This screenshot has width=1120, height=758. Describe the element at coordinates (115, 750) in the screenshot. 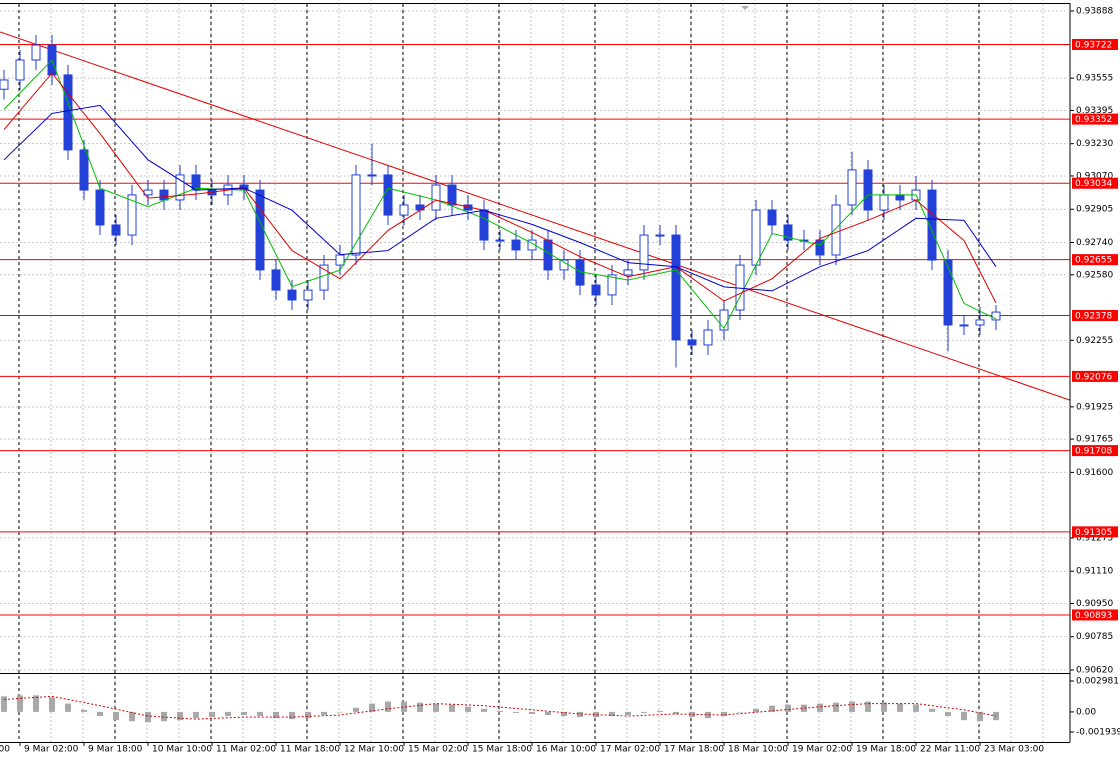

I see `x-tick-label: 9 Mar 18:00` at that location.